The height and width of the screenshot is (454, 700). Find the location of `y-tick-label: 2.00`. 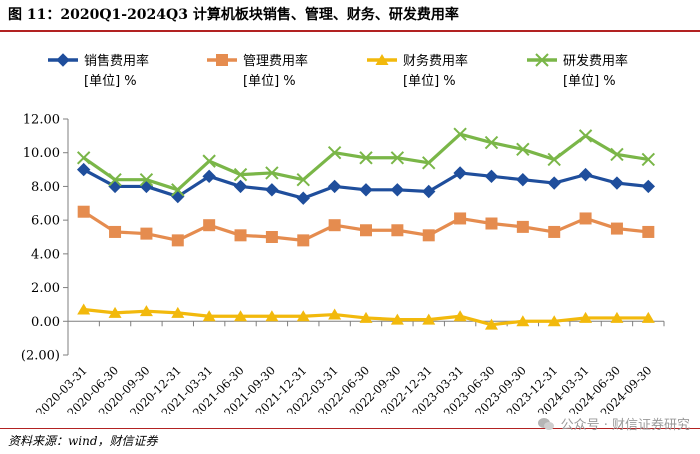

y-tick-label: 2.00 is located at coordinates (45, 288).